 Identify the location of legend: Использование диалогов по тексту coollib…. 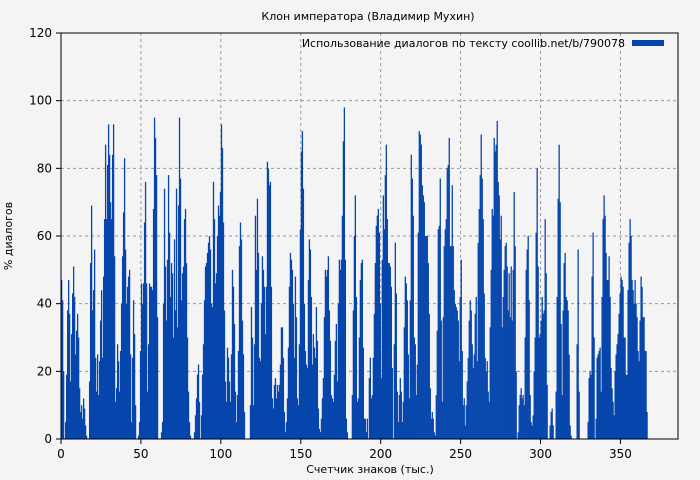
(483, 43).